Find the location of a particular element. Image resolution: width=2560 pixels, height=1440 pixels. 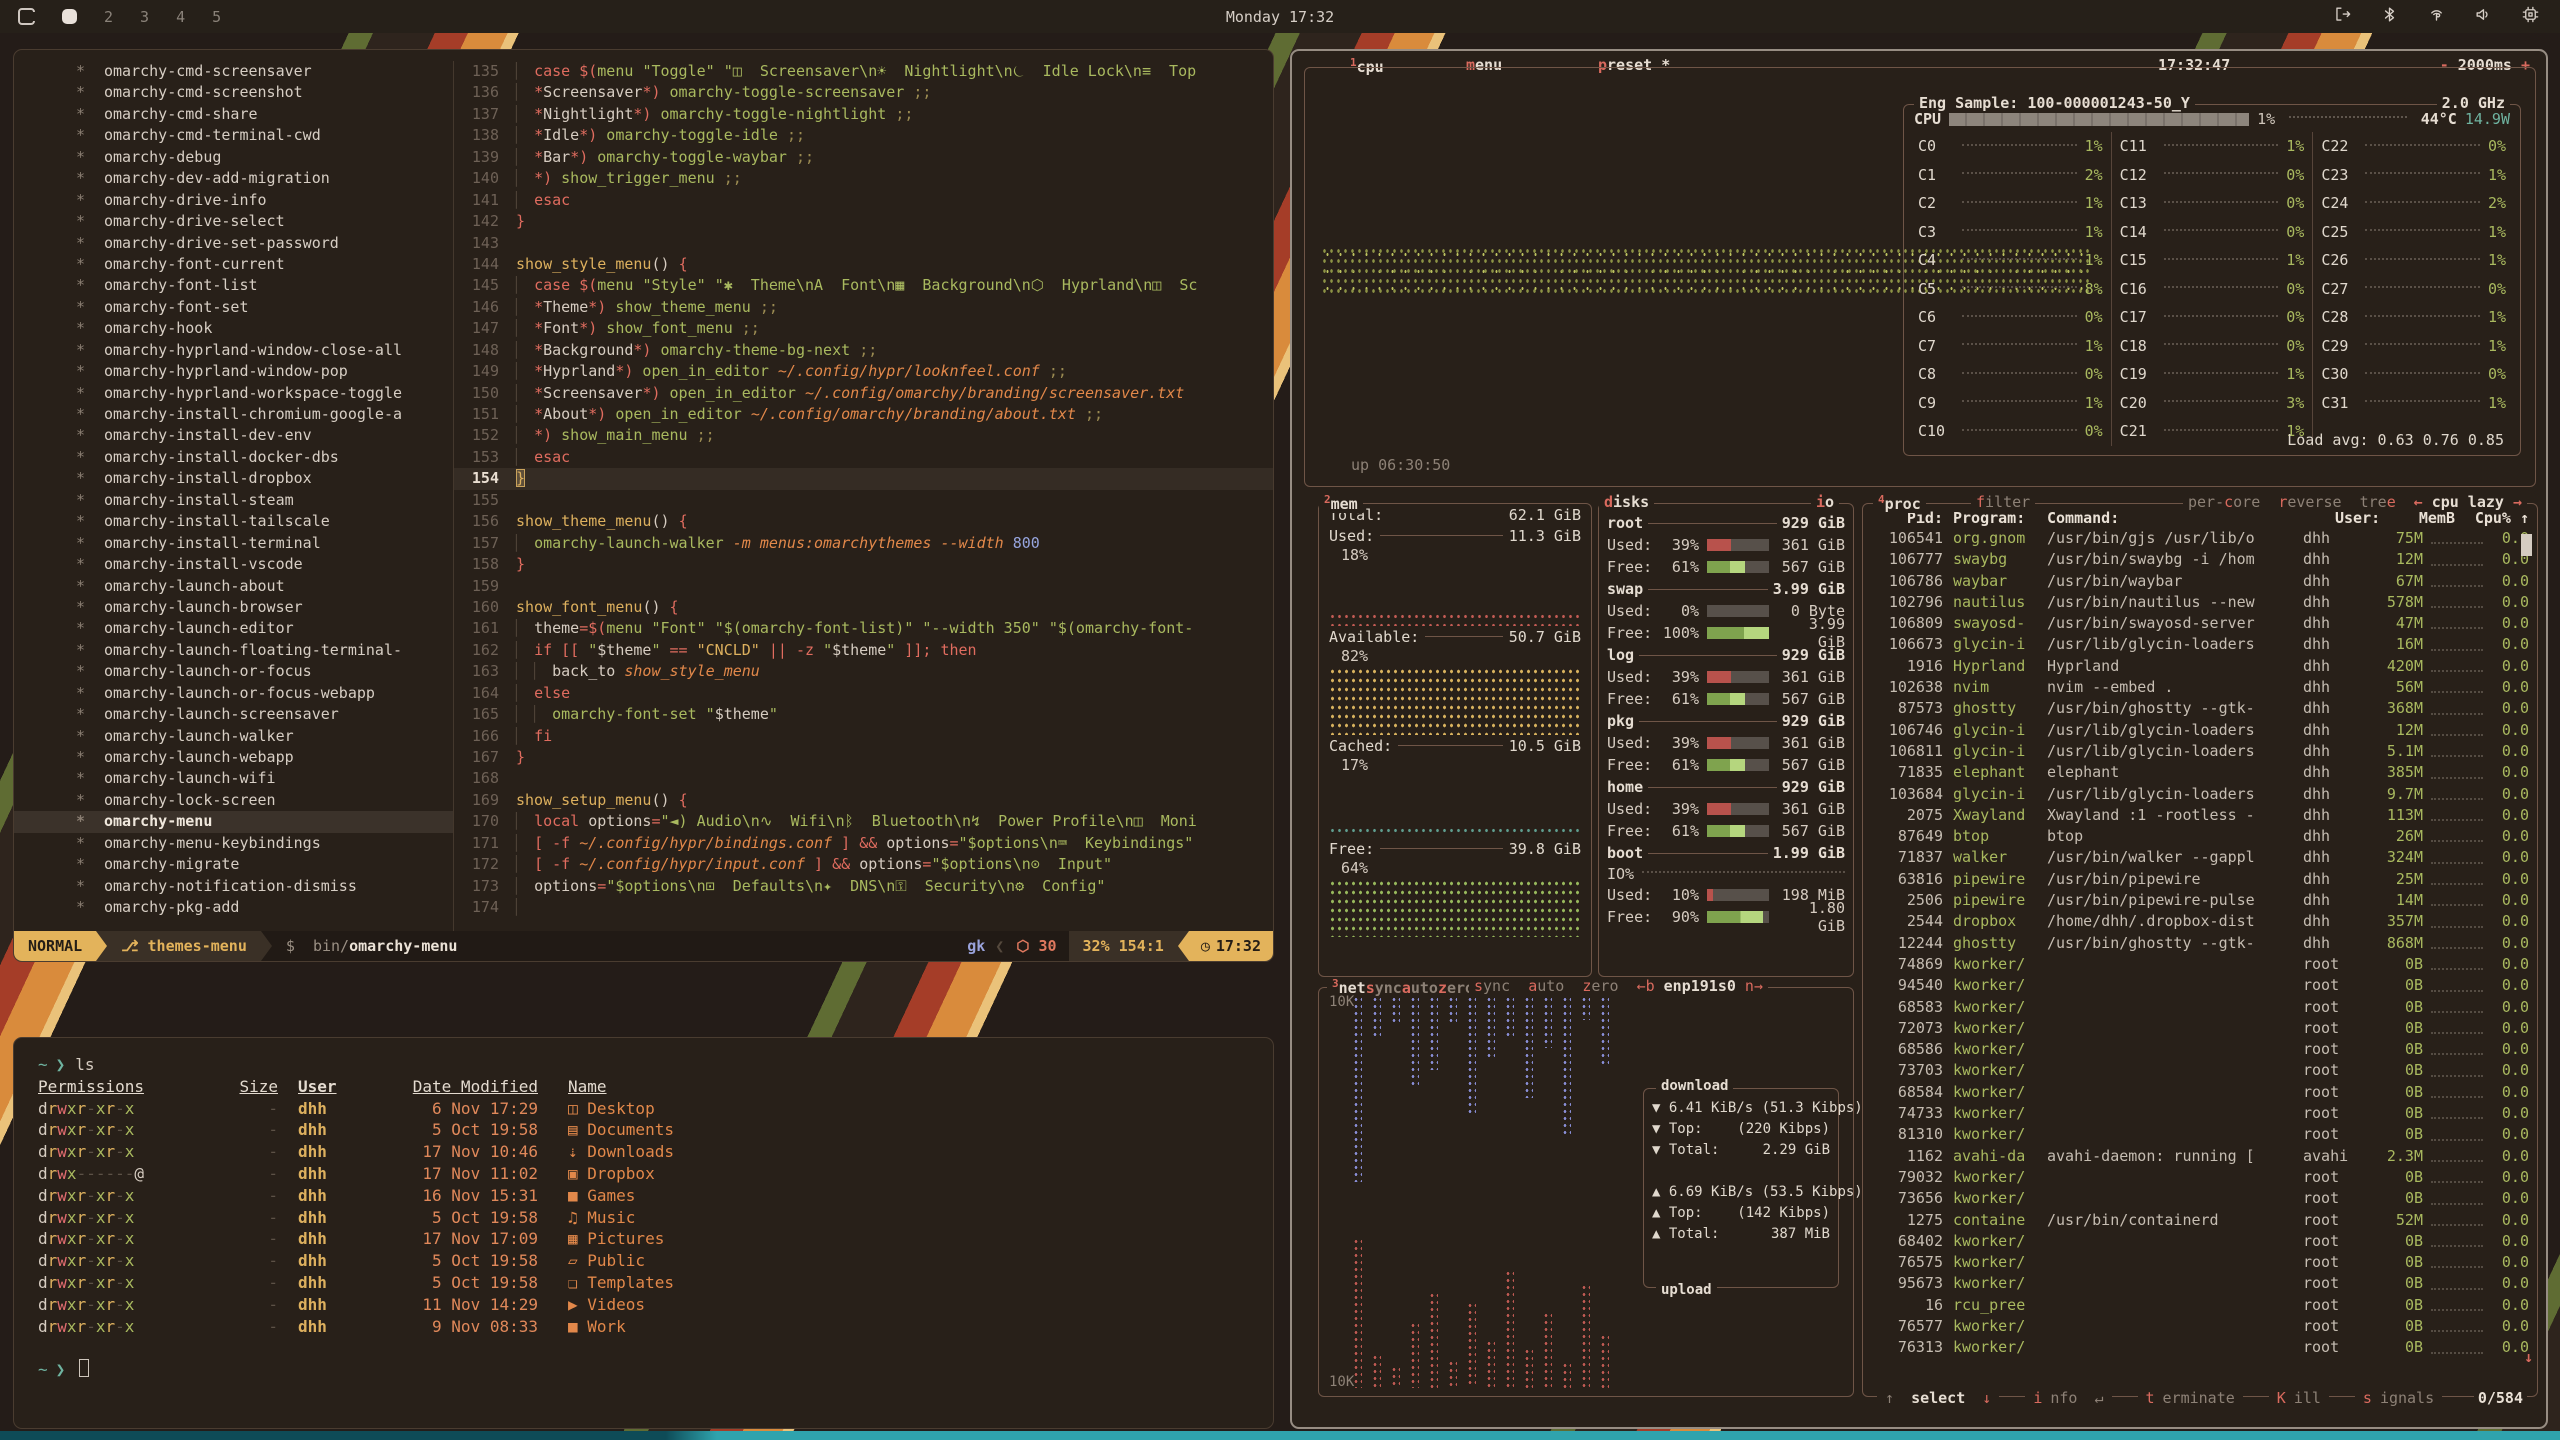

process-row: 76577 kworker/root 0B 0.0 is located at coordinates (2213, 1325).